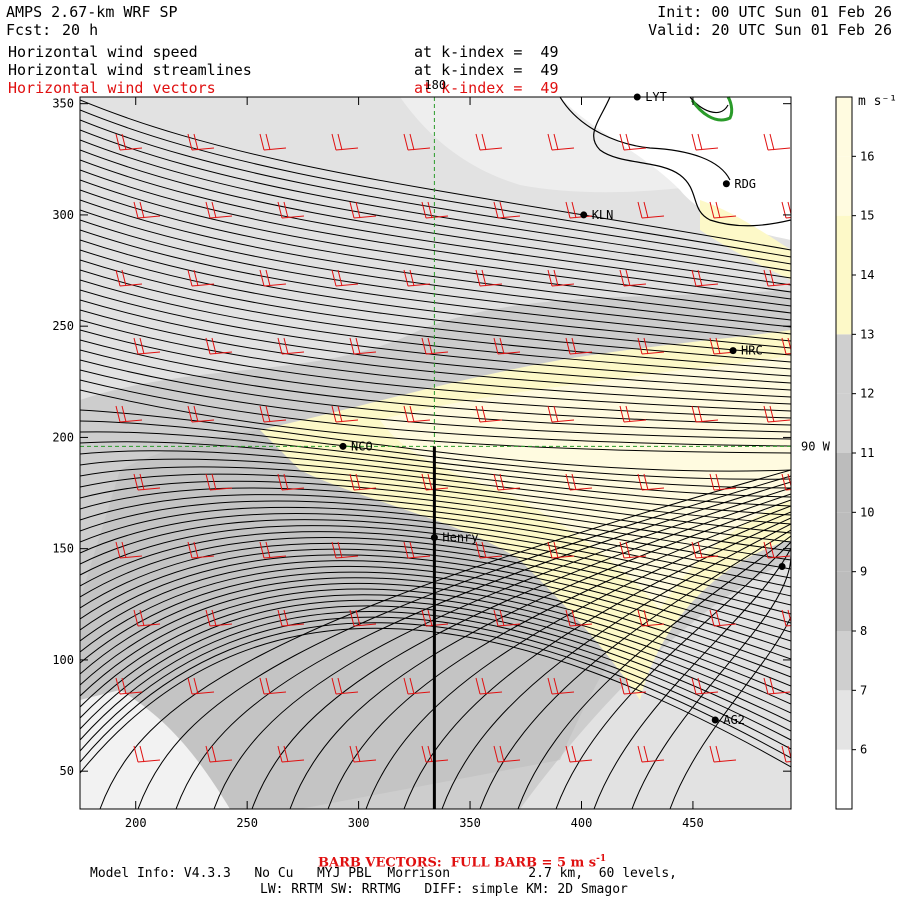  What do you see at coordinates (470, 823) in the screenshot?
I see `x-tick-label: 350` at bounding box center [470, 823].